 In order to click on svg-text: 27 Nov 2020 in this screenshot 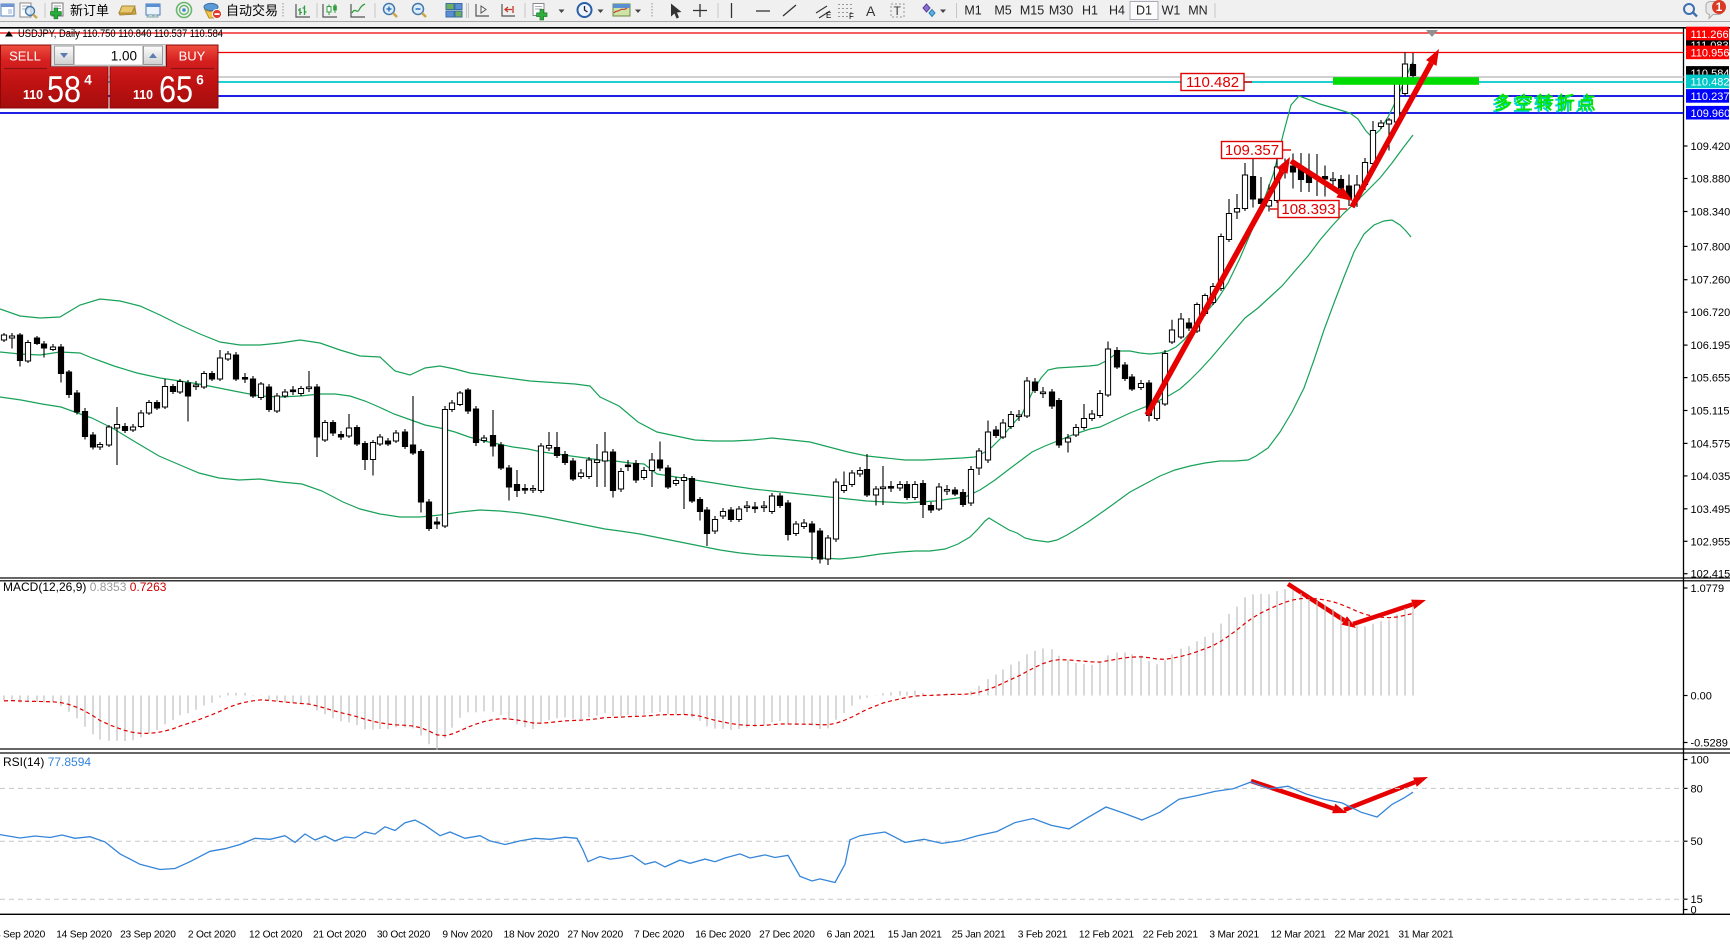, I will do `click(595, 935)`.